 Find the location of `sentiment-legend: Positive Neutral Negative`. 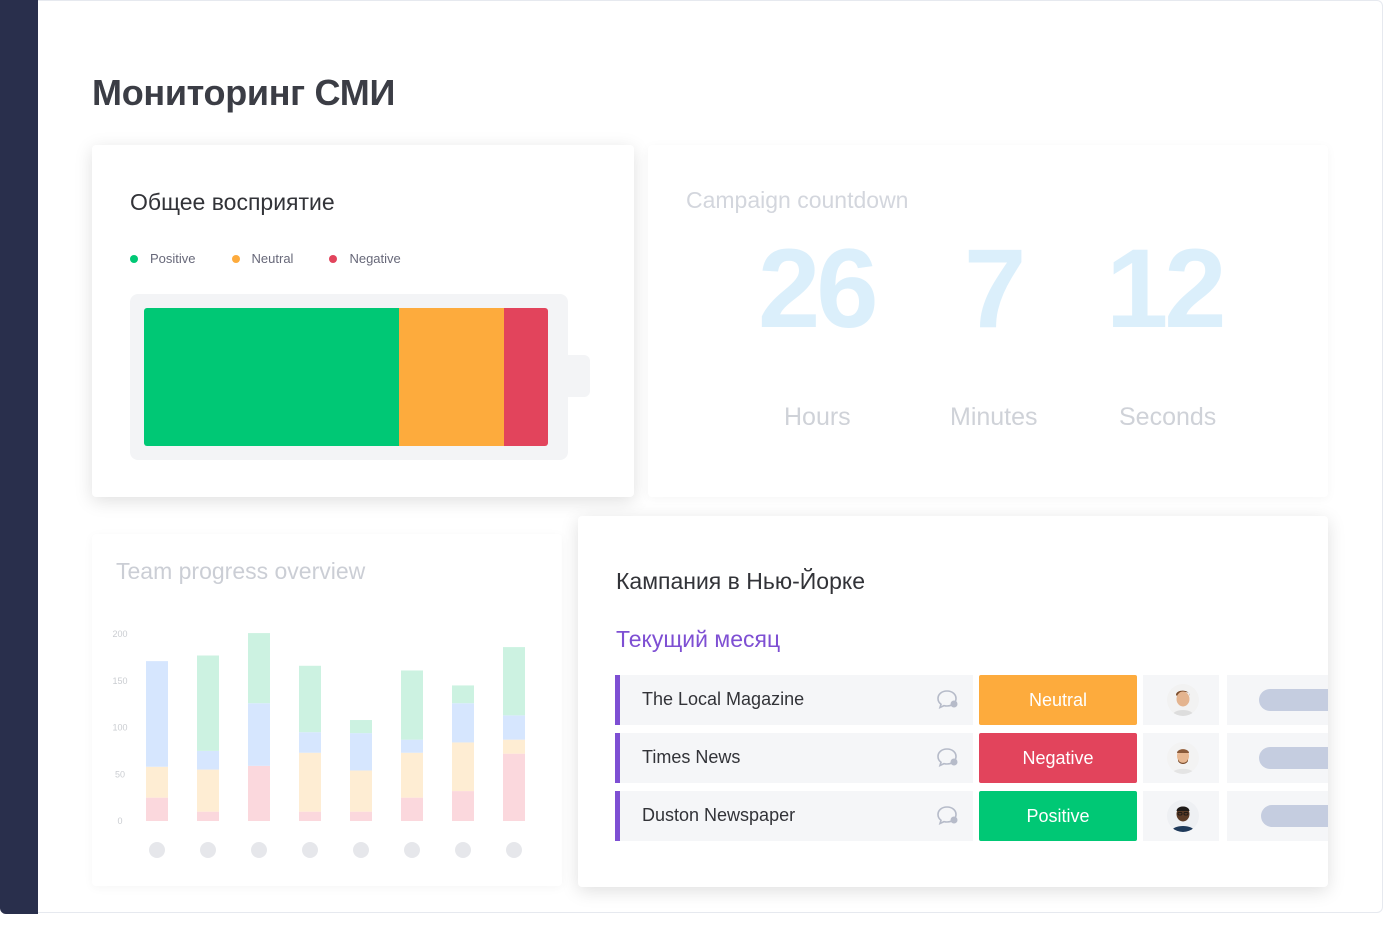

sentiment-legend: Positive Neutral Negative is located at coordinates (283, 258).